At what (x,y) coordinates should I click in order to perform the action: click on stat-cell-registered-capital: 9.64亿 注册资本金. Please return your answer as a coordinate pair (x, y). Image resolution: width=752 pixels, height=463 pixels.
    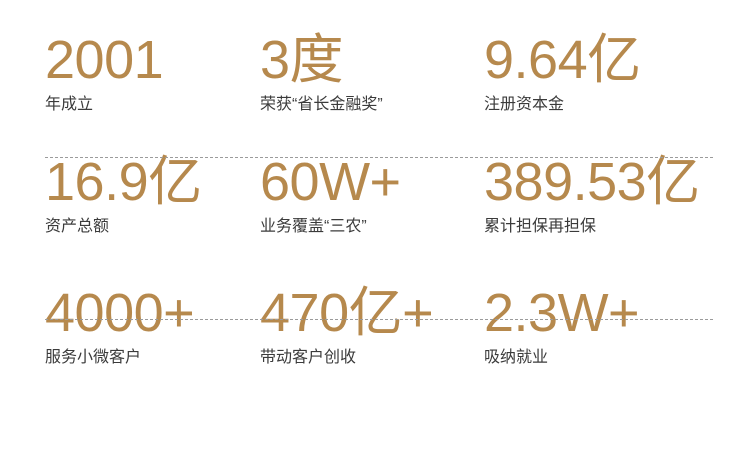
    Looking at the image, I should click on (612, 73).